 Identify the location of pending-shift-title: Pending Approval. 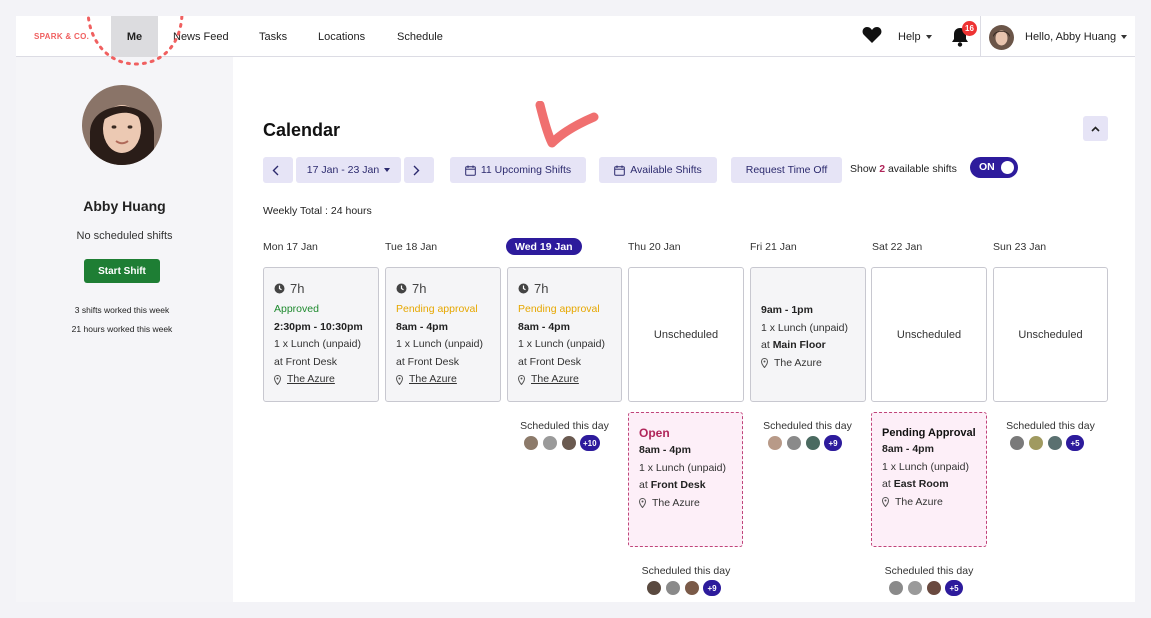
(929, 433).